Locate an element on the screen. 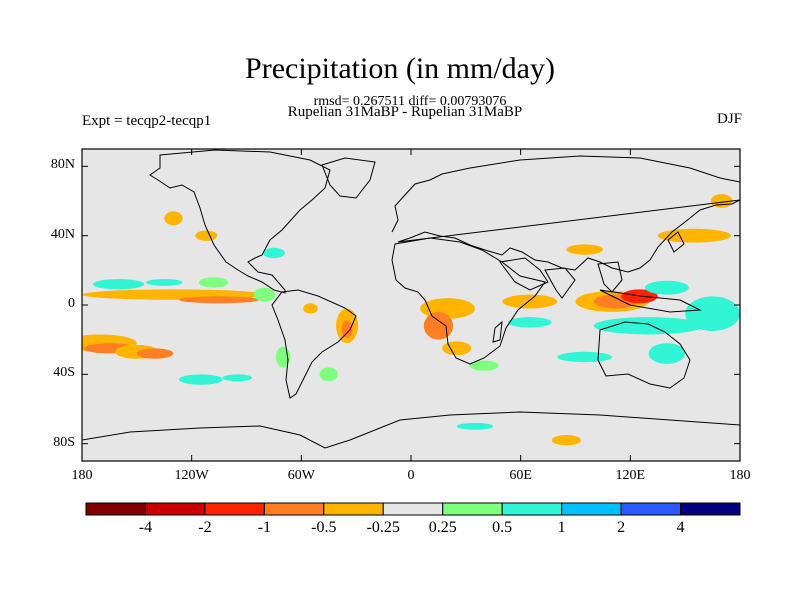 The image size is (800, 600). coastline-south-america is located at coordinates (314, 344).